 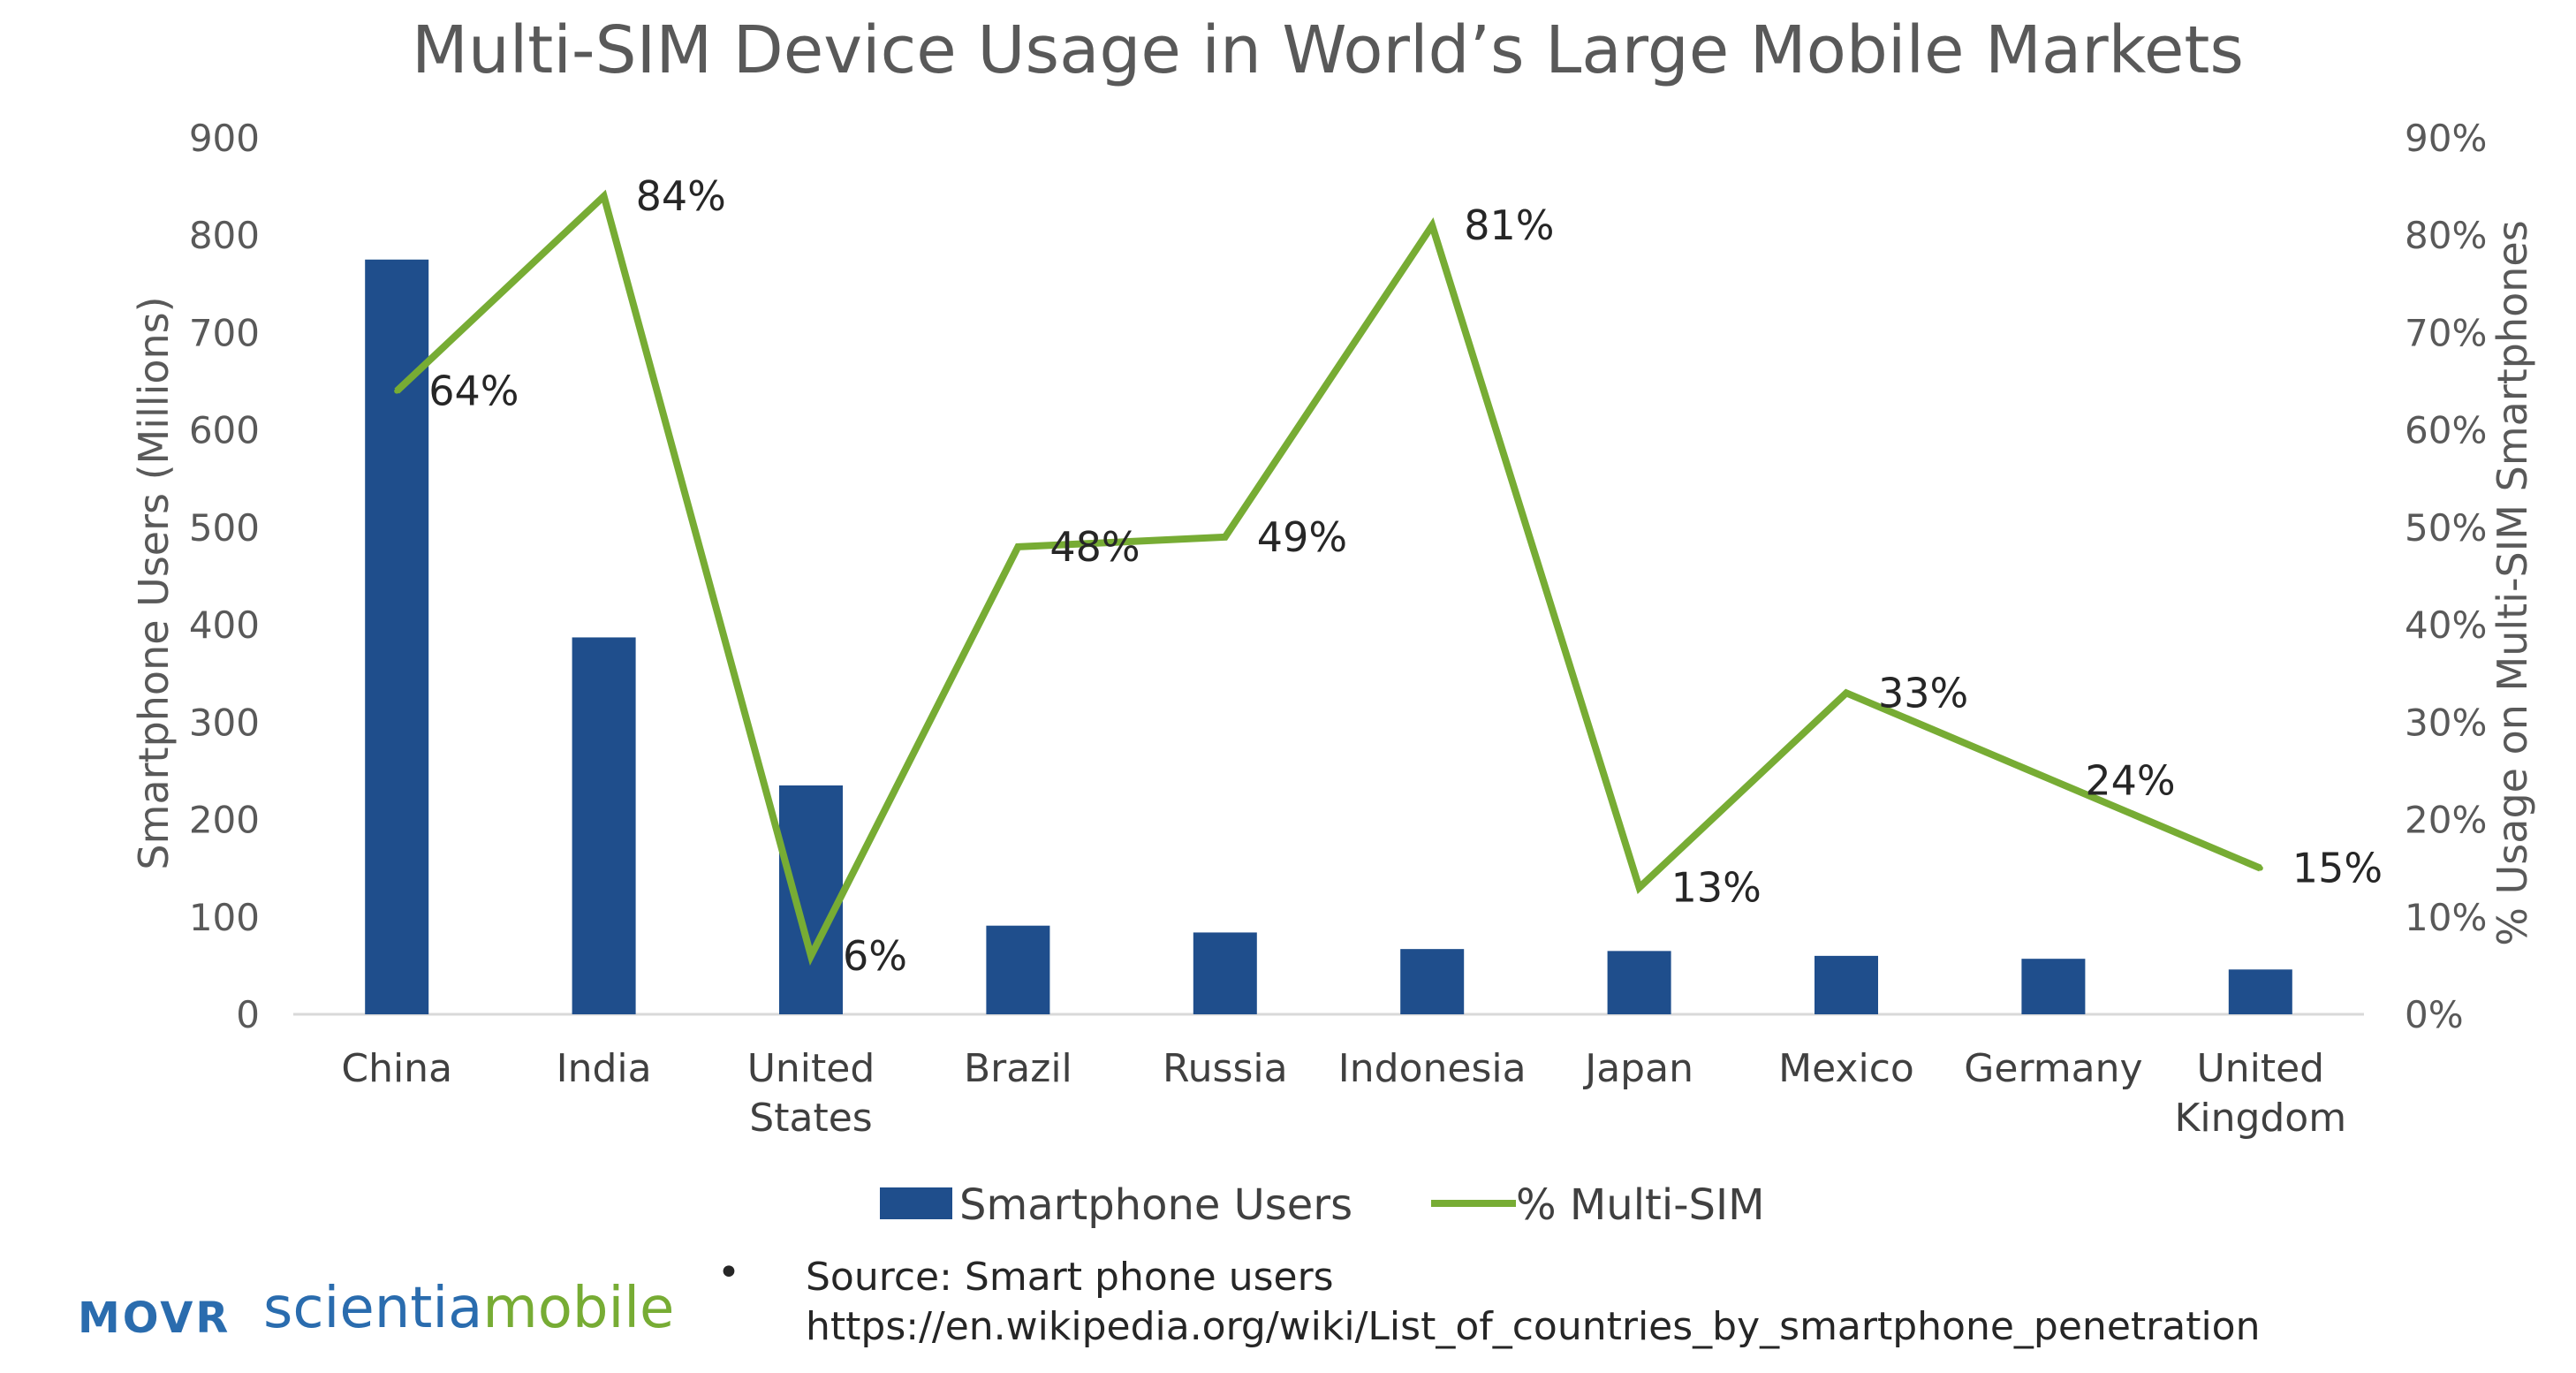 I want to click on category-label: Russia, so click(x=1226, y=1069).